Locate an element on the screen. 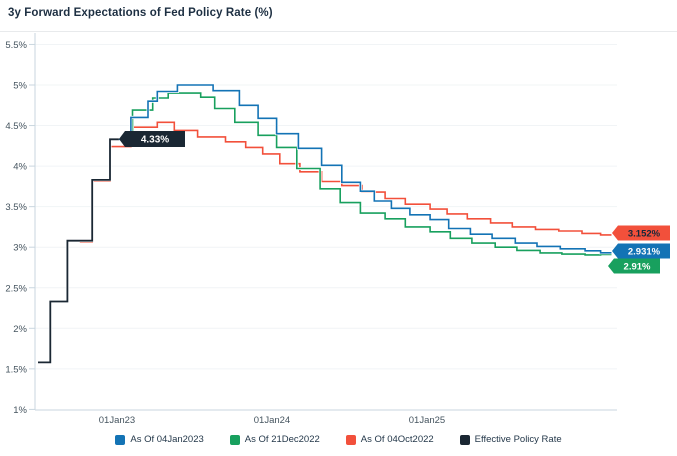  legend-item-as-of-04oct2022: As Of 04Oct2022 is located at coordinates (389, 439).